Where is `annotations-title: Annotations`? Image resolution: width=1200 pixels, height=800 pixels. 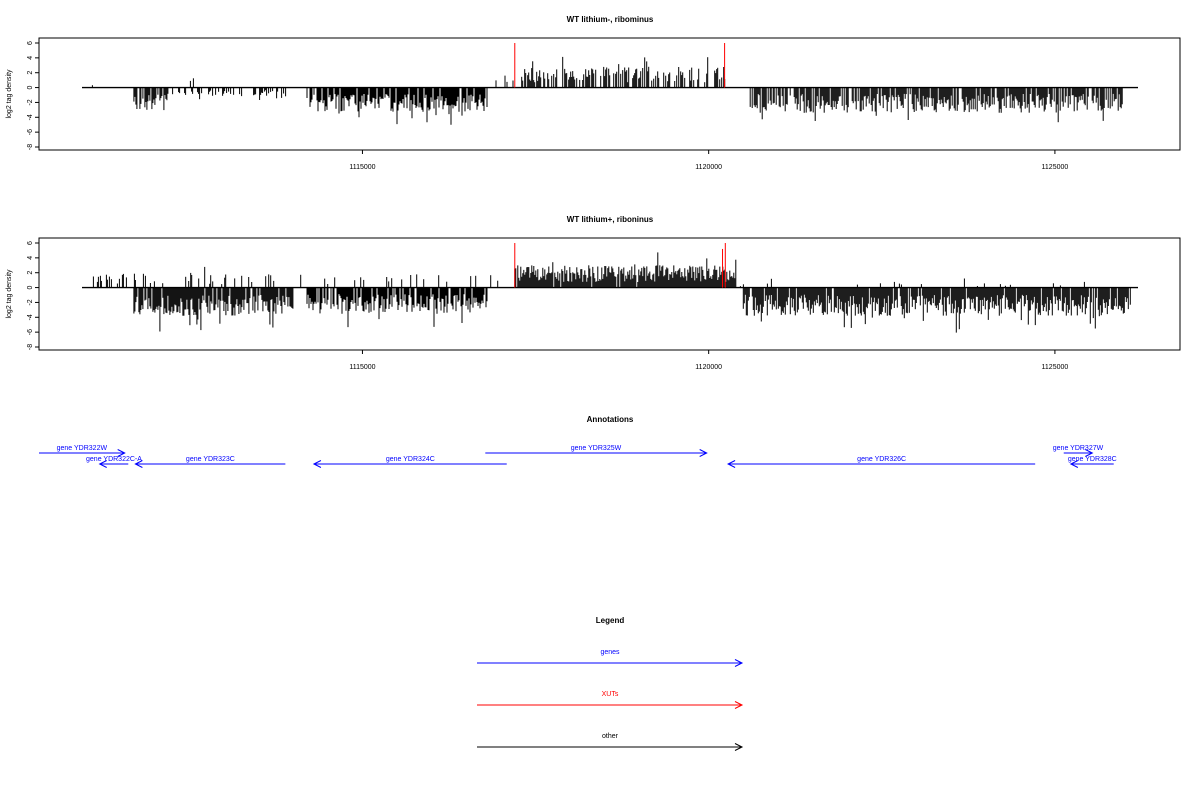 annotations-title: Annotations is located at coordinates (610, 419).